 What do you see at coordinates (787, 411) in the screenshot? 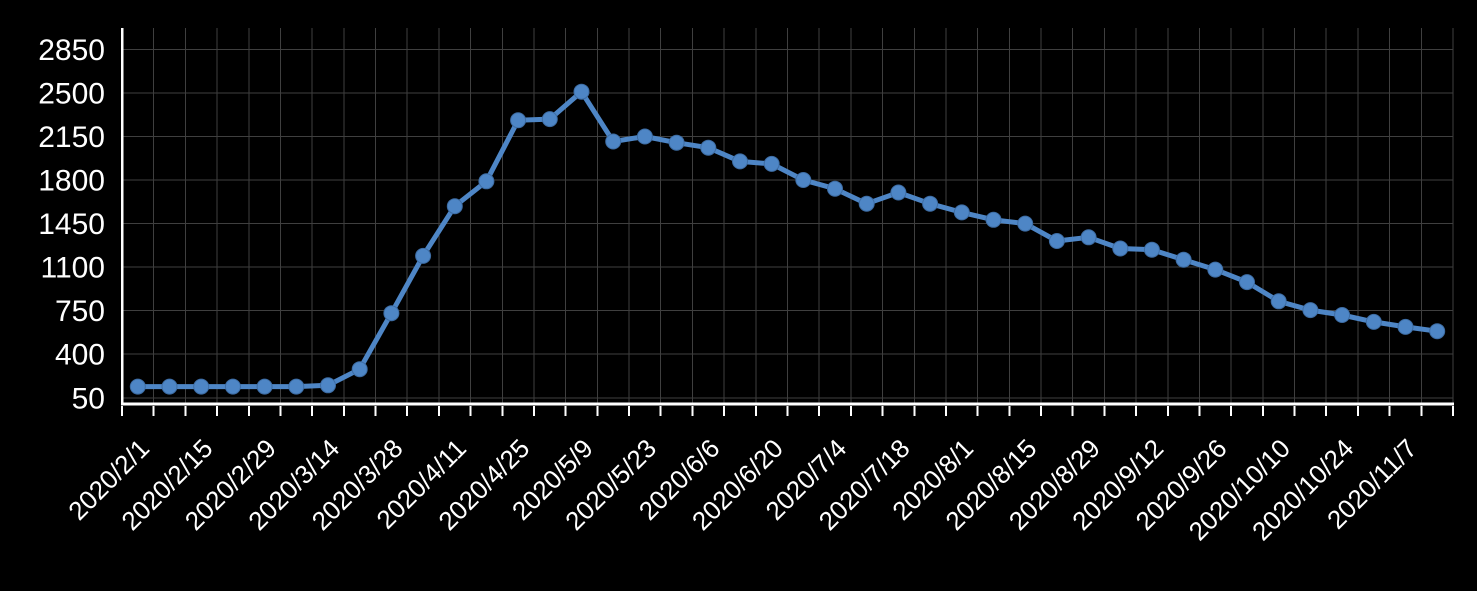
I see `x-axis-ticks` at bounding box center [787, 411].